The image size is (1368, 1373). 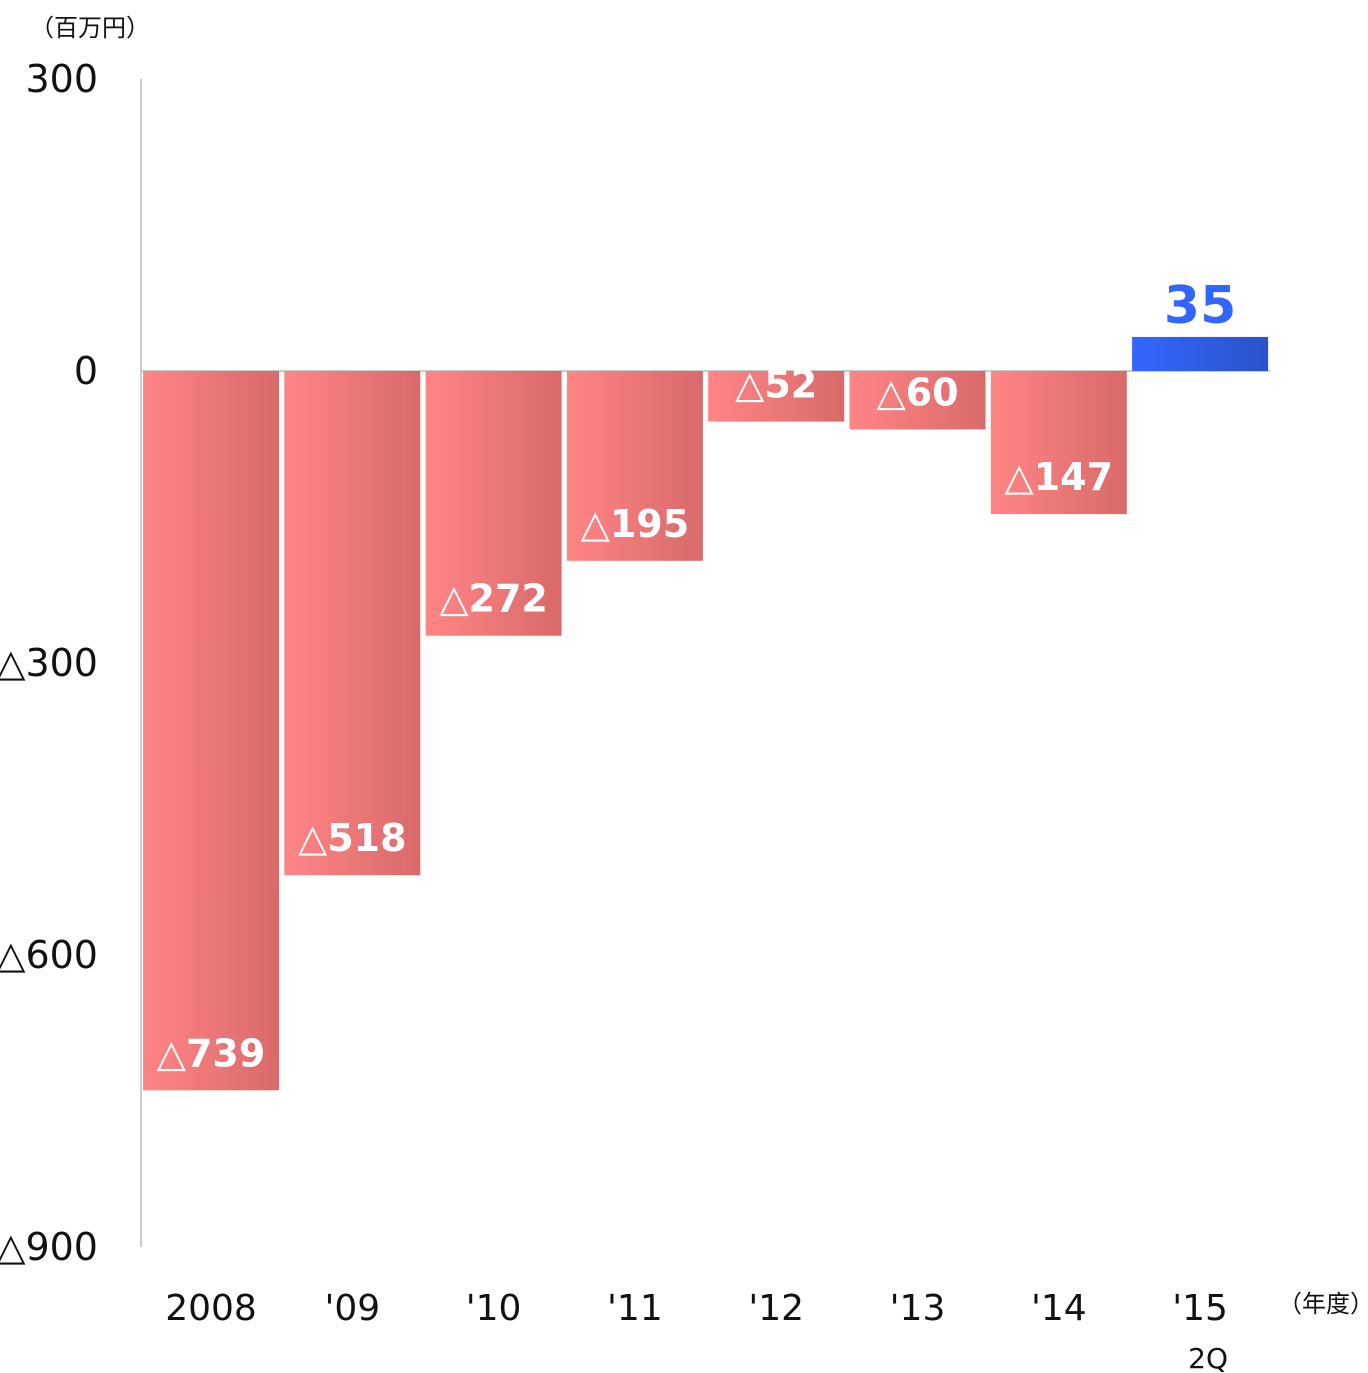 What do you see at coordinates (1323, 1304) in the screenshot?
I see `x-unit-label: （年度）` at bounding box center [1323, 1304].